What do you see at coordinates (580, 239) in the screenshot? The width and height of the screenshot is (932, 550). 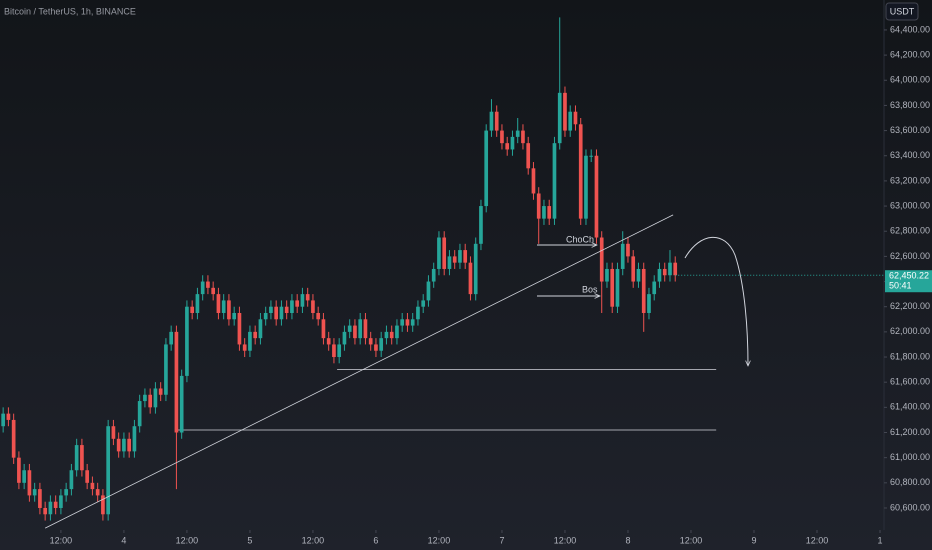 I see `annotation: ChoCh` at bounding box center [580, 239].